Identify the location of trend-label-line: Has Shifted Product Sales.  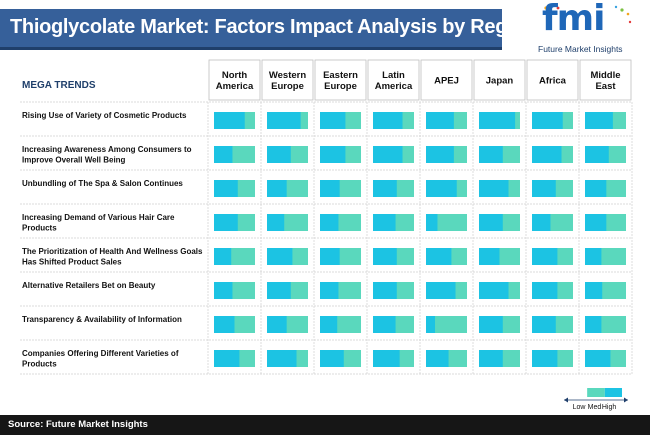
(72, 262).